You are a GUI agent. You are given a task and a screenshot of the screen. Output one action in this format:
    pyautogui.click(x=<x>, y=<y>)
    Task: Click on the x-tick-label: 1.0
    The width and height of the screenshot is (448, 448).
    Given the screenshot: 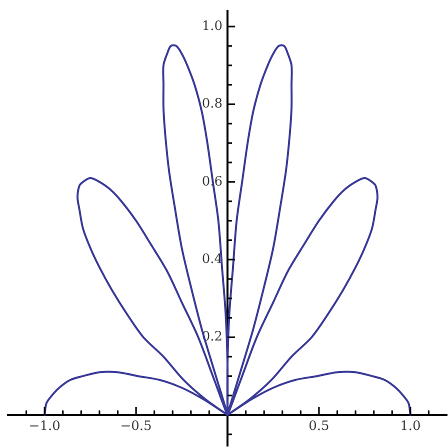 What is the action you would take?
    pyautogui.click(x=410, y=426)
    